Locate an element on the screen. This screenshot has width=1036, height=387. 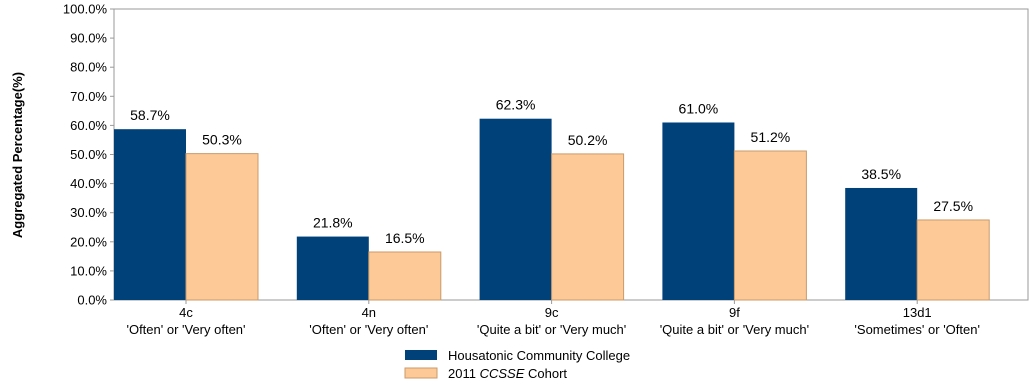
bar-housatonic-4c is located at coordinates (150, 214).